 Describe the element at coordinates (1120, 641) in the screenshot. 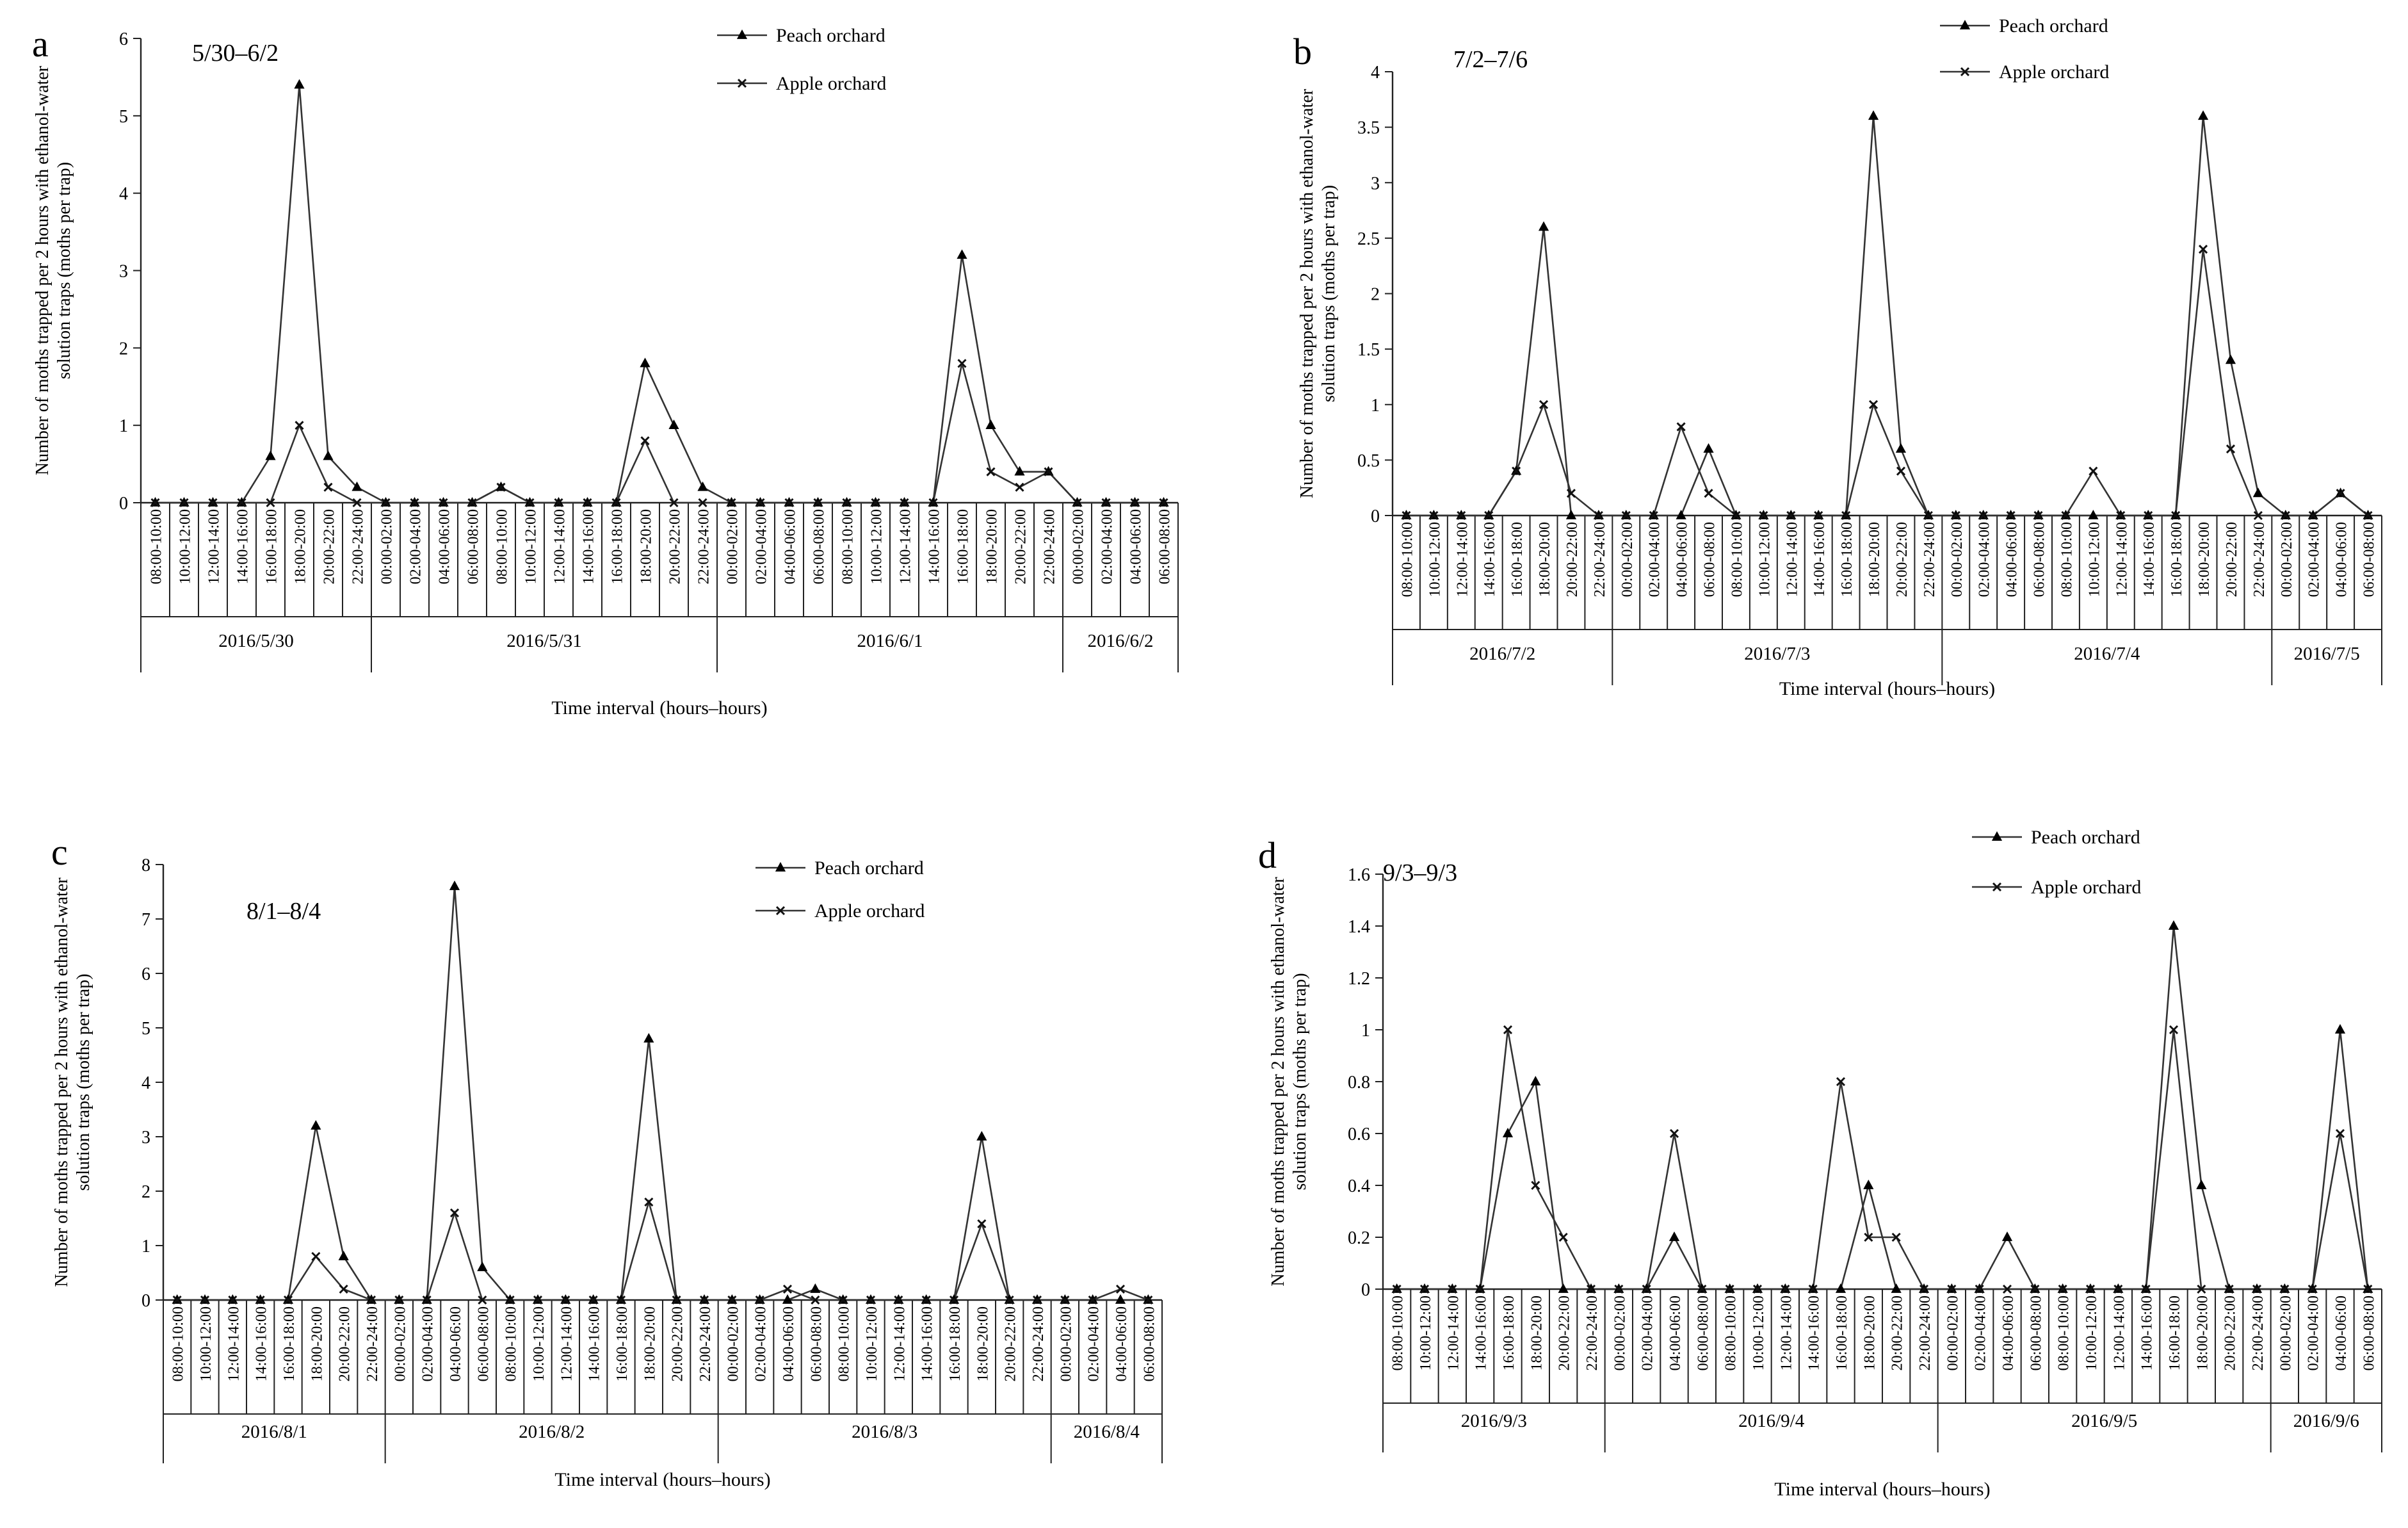

I see `date-group-label: 2016/6/2` at that location.